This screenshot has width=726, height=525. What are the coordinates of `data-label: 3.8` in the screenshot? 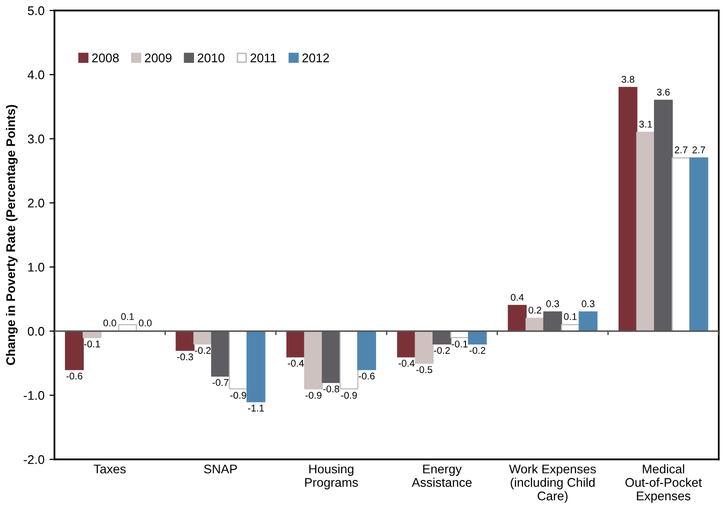 It's located at (628, 79).